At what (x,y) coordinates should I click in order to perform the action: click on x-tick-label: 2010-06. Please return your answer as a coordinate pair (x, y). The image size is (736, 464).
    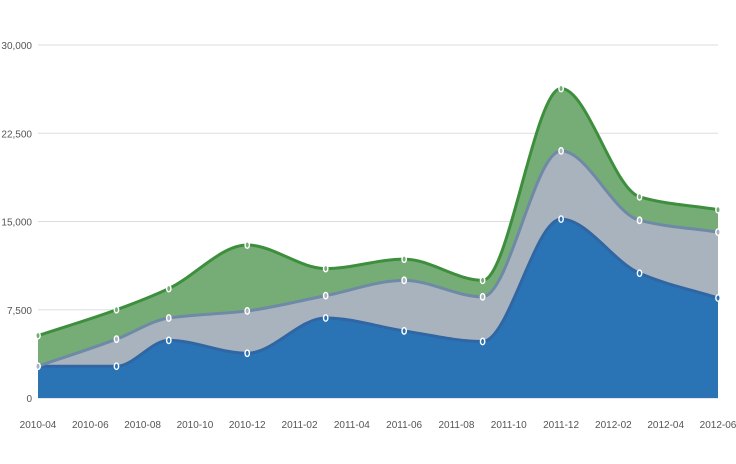
    Looking at the image, I should click on (90, 425).